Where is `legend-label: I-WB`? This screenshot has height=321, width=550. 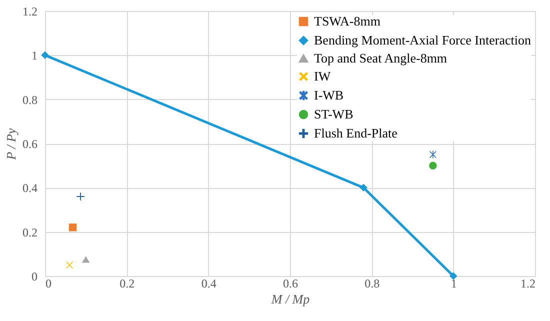
legend-label: I-WB is located at coordinates (329, 95).